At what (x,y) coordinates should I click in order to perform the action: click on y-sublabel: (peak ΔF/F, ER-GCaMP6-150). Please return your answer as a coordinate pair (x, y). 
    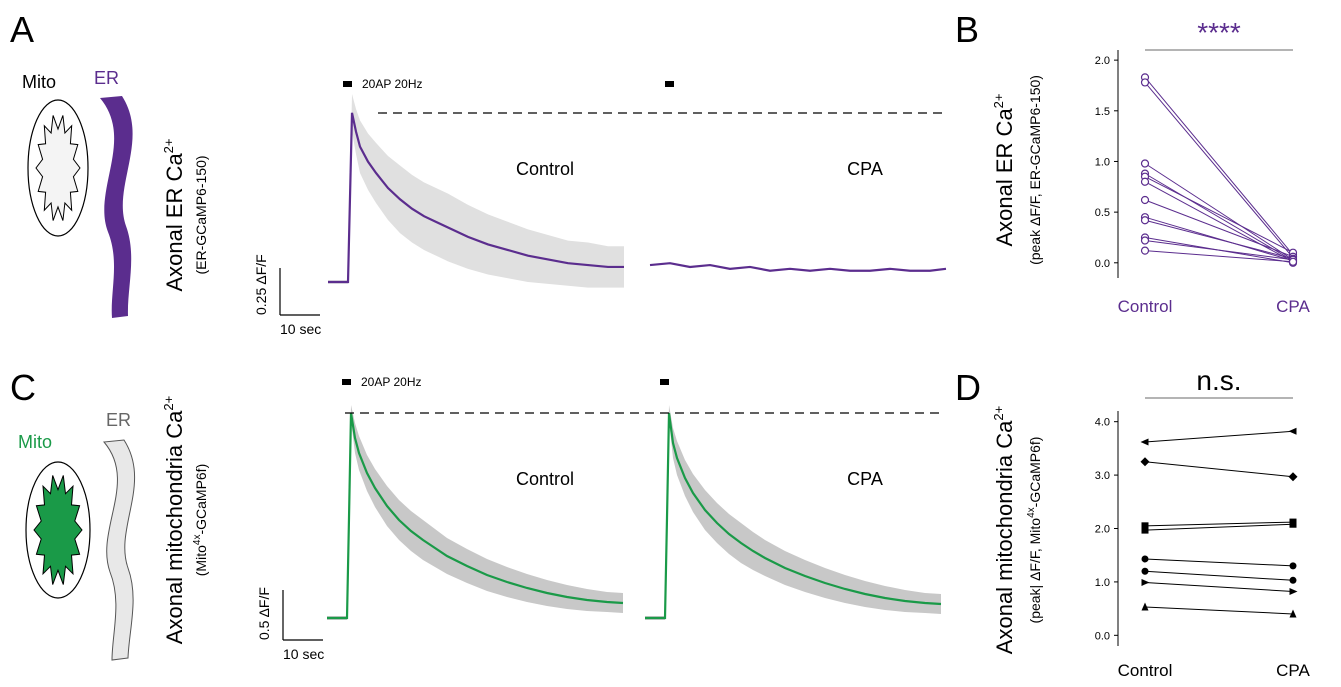
    Looking at the image, I should click on (1035, 170).